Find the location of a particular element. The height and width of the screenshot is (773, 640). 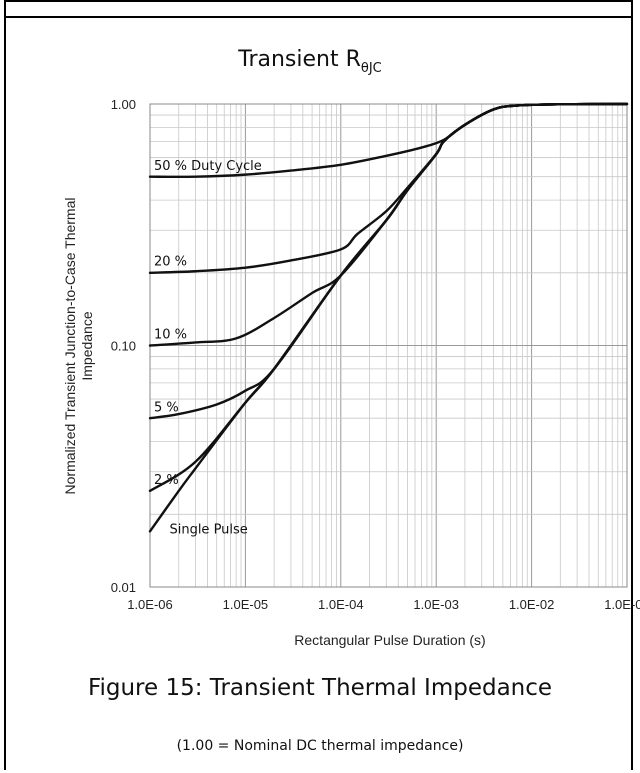

y-tick-label: 0.10 is located at coordinates (123, 346).